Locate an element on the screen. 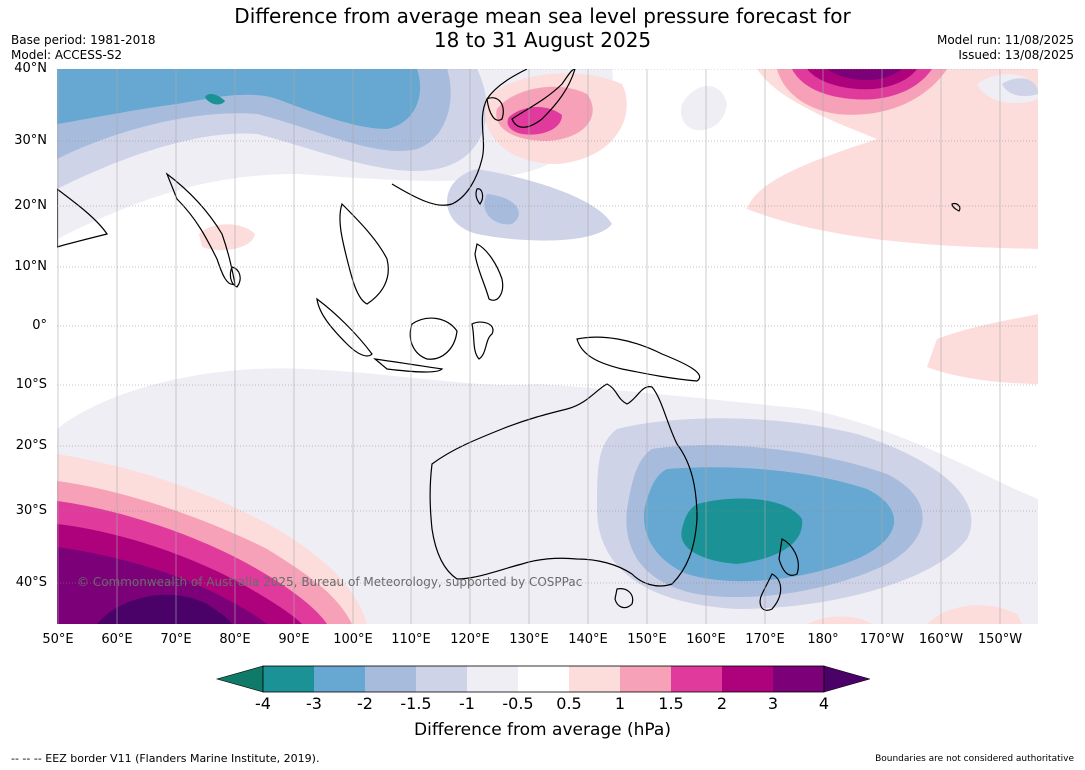 Image resolution: width=1085 pixels, height=770 pixels. lon-label: 110°E is located at coordinates (411, 639).